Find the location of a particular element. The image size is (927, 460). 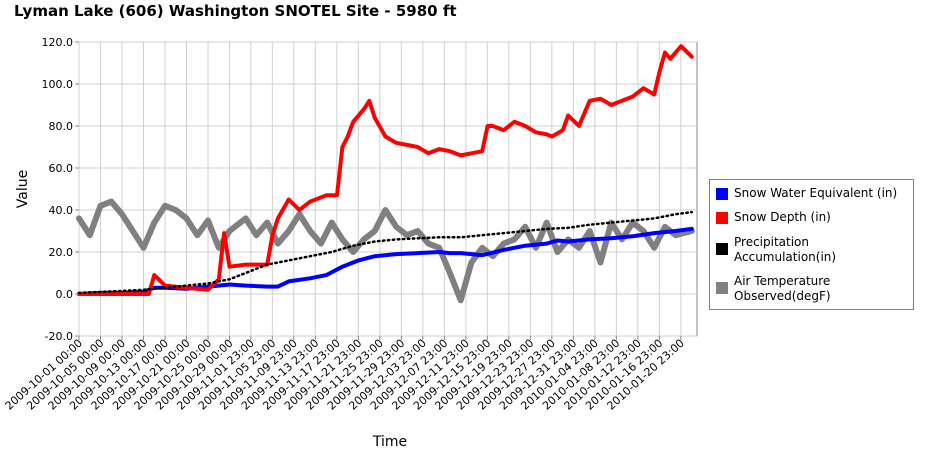

legend-label-snow-depth: Snow Depth (in) is located at coordinates (782, 217).